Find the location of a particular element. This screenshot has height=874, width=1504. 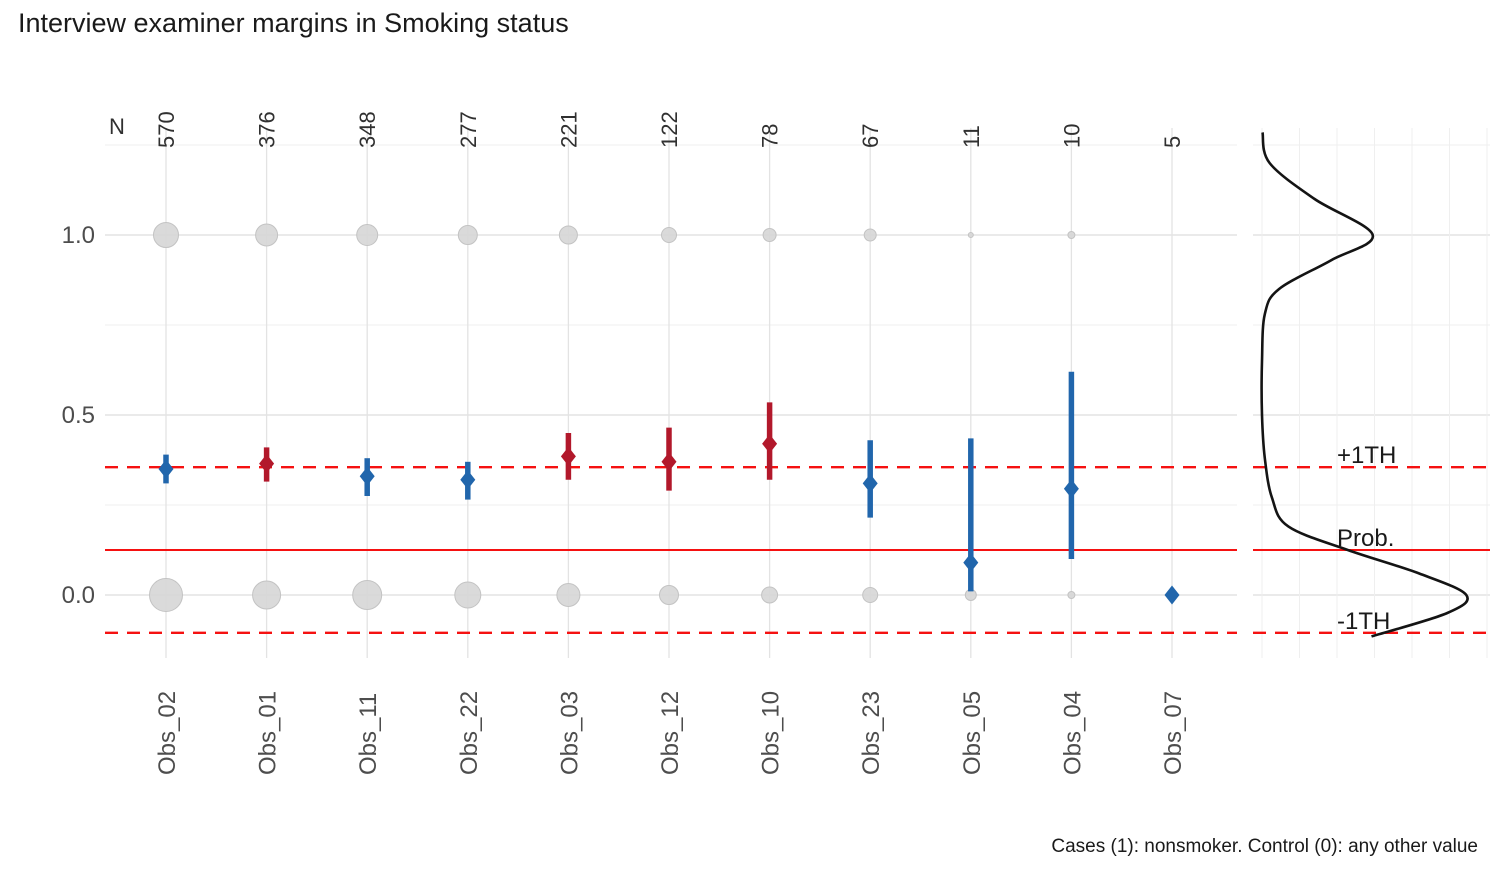

x-tick-label: Obs_05 is located at coordinates (972, 733).